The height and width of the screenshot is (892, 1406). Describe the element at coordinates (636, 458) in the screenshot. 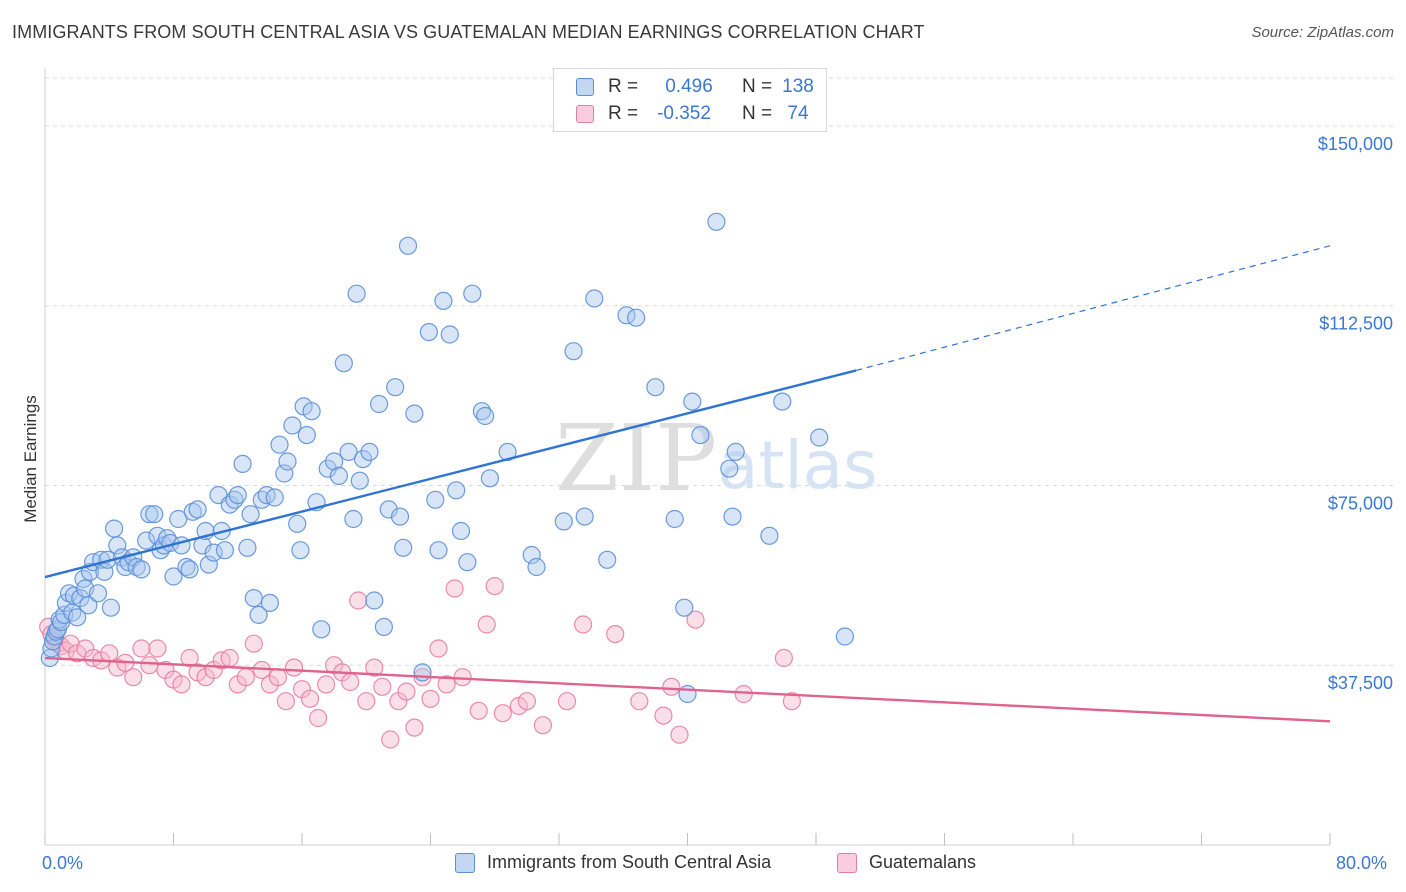

I see `watermark-zip: ZIP` at that location.